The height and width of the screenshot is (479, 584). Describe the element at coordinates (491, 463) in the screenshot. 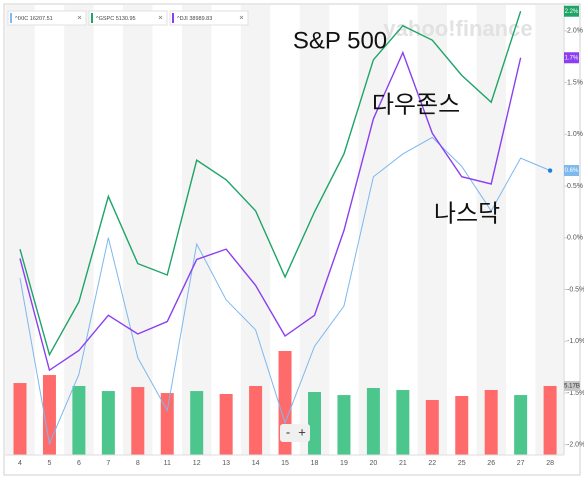

I see `x-tick-label: 26` at that location.